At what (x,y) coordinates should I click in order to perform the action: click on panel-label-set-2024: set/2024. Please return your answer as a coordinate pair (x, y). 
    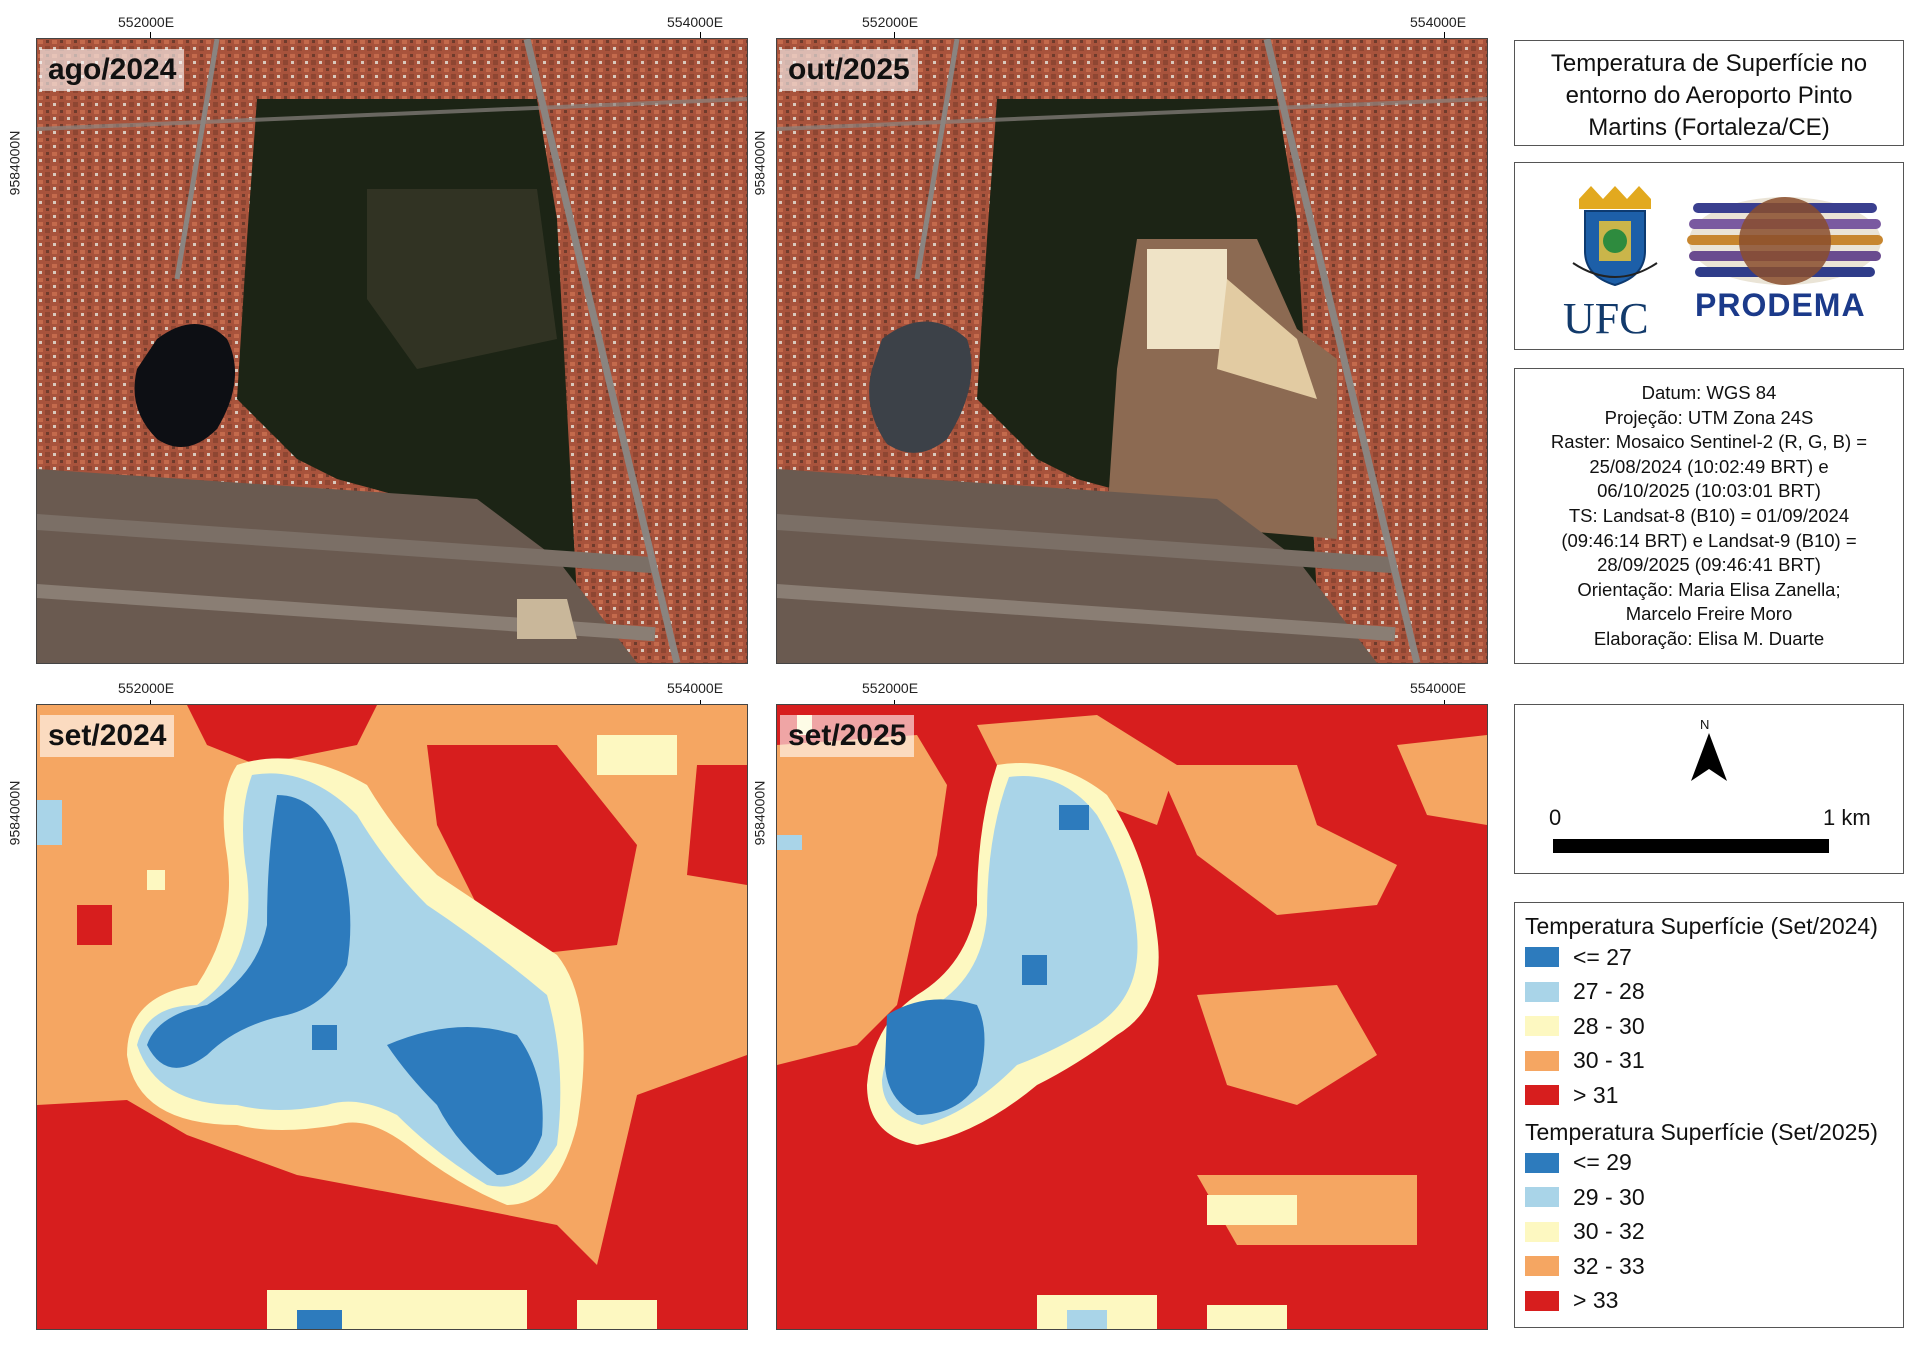
    Looking at the image, I should click on (107, 736).